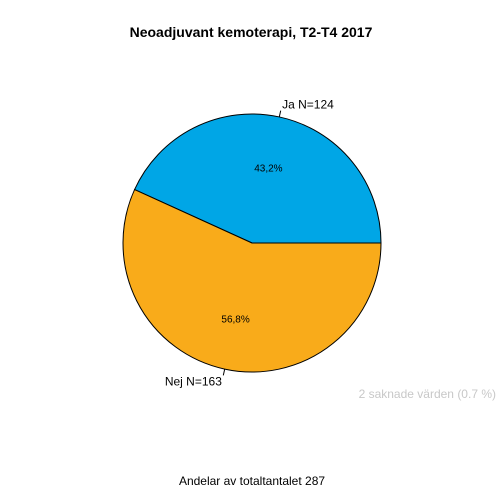 The width and height of the screenshot is (504, 504). Describe the element at coordinates (257, 178) in the screenshot. I see `pie-slice-ja` at that location.